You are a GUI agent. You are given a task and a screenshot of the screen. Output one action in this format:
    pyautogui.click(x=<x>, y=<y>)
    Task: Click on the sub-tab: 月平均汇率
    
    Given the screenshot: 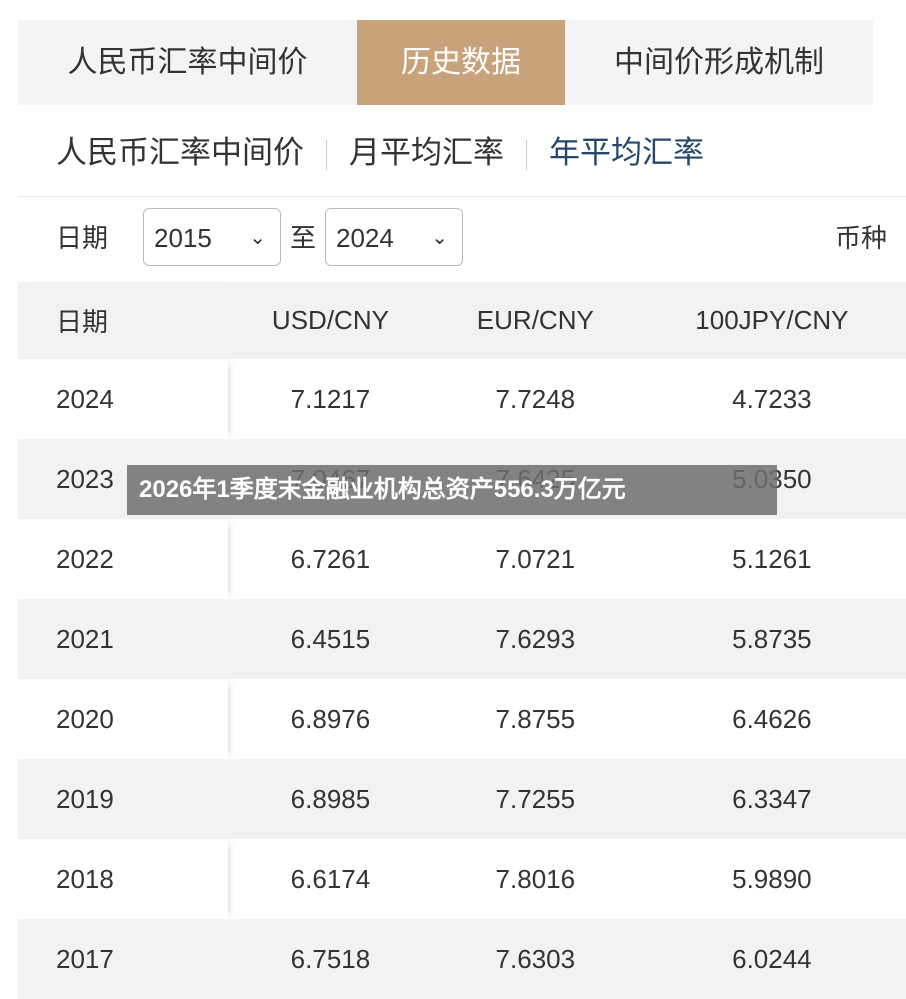 What is the action you would take?
    pyautogui.click(x=426, y=152)
    